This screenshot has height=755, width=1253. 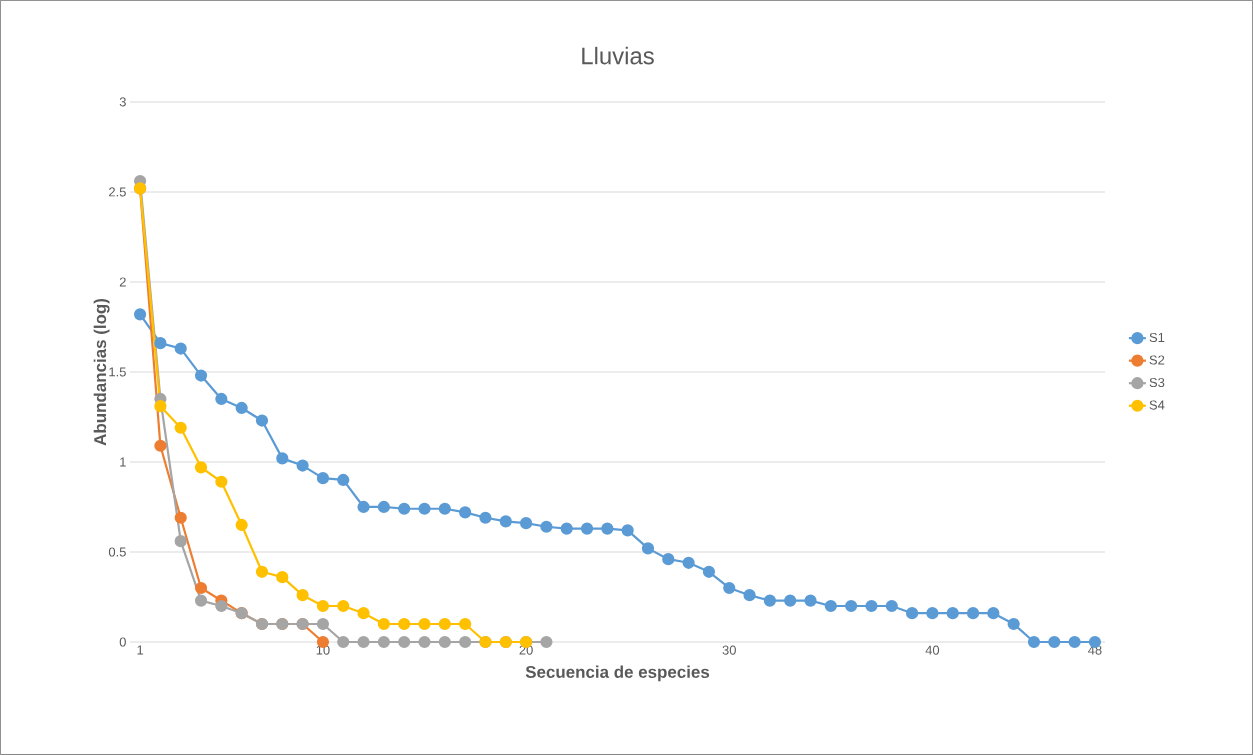 What do you see at coordinates (117, 552) in the screenshot?
I see `y-tick-label: 0.5` at bounding box center [117, 552].